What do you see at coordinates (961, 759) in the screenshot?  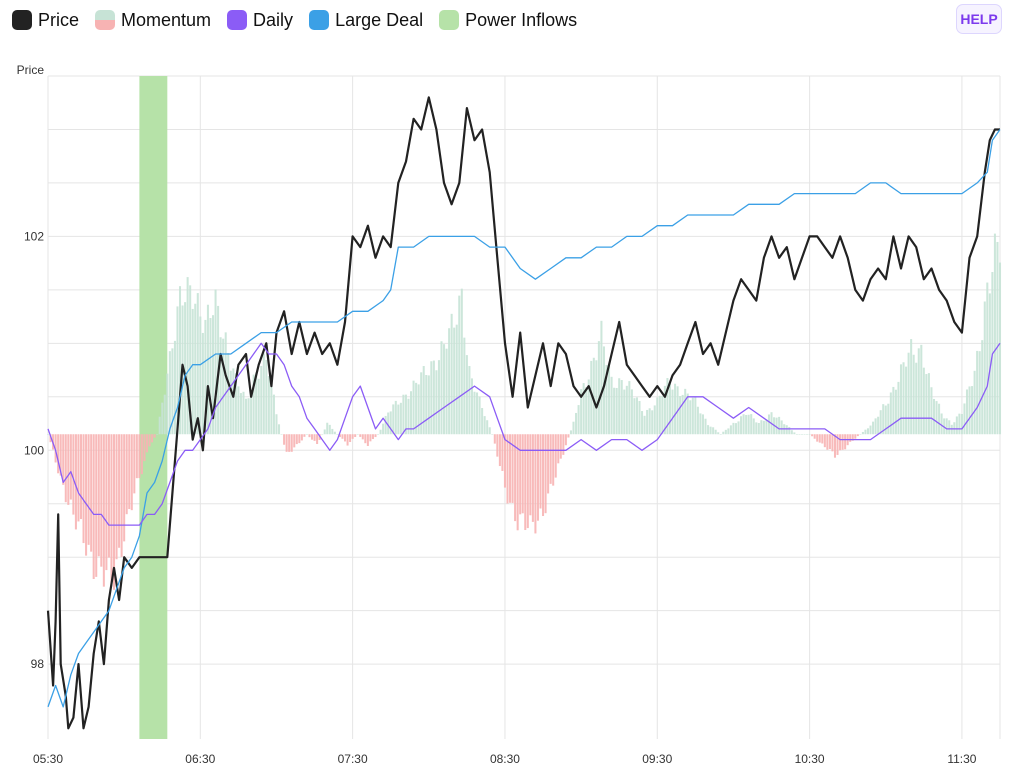 I see `x-tick-label: 11:30` at bounding box center [961, 759].